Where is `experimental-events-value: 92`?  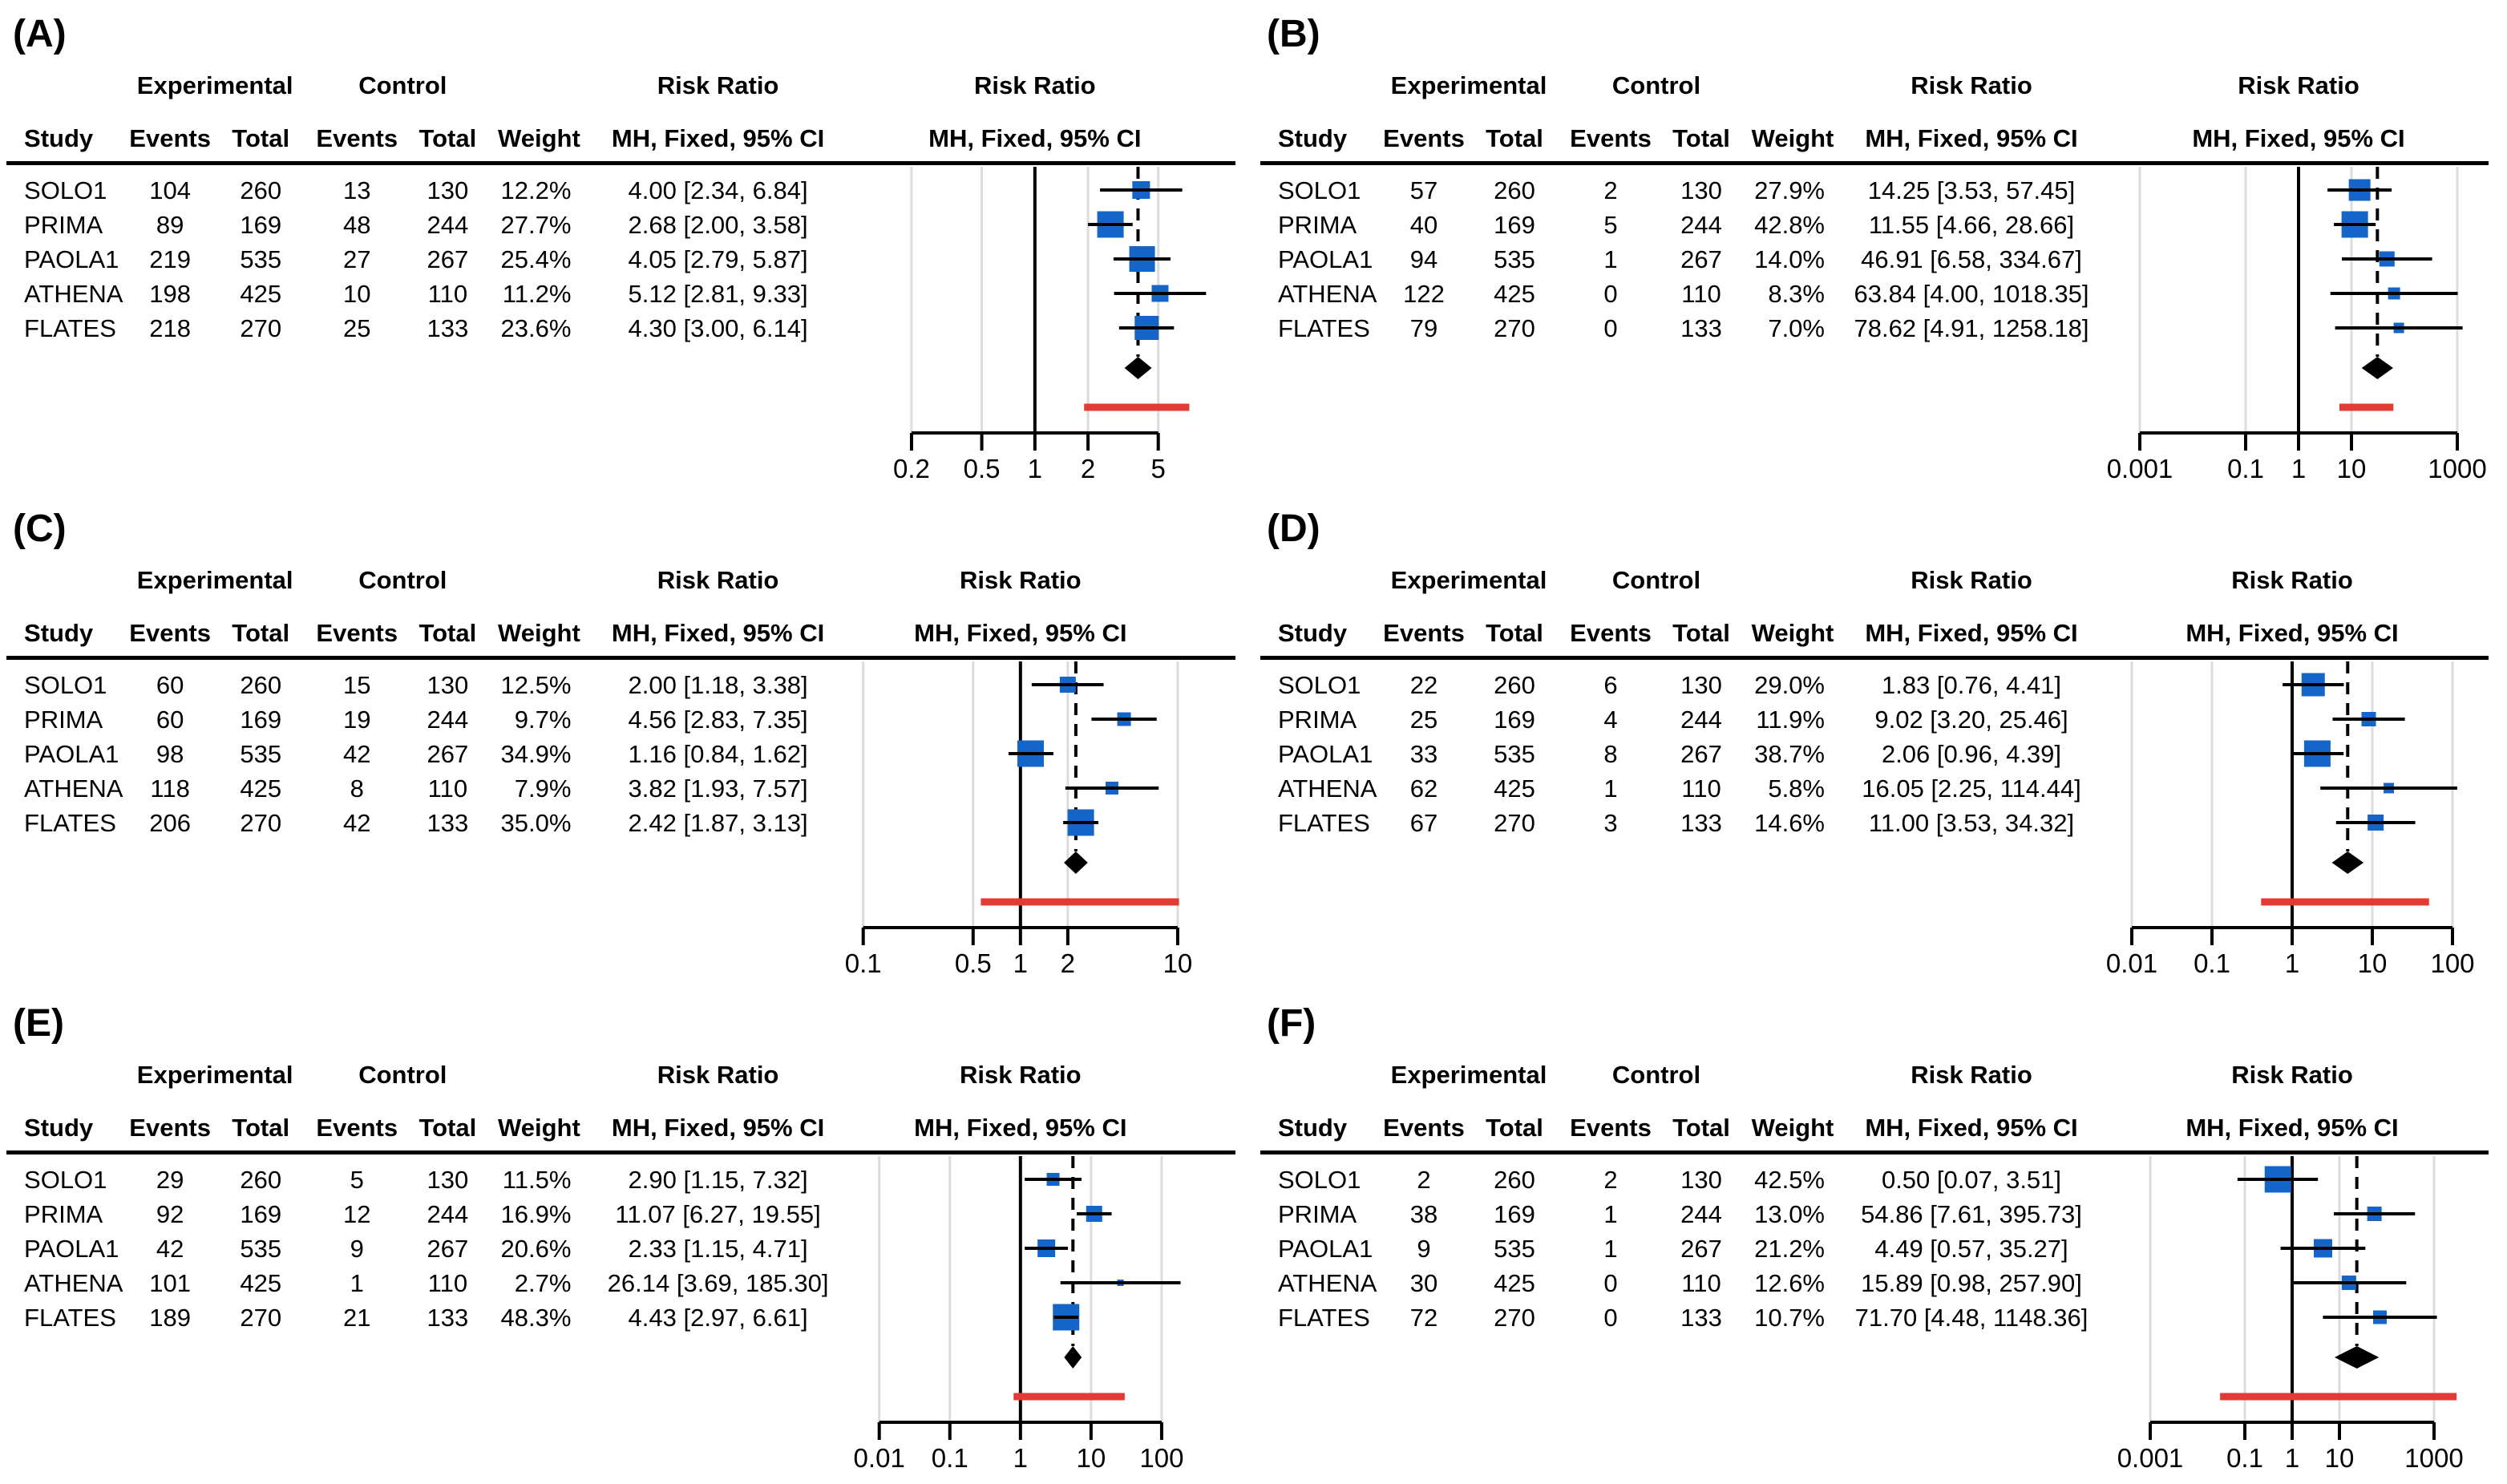 experimental-events-value: 92 is located at coordinates (170, 1214).